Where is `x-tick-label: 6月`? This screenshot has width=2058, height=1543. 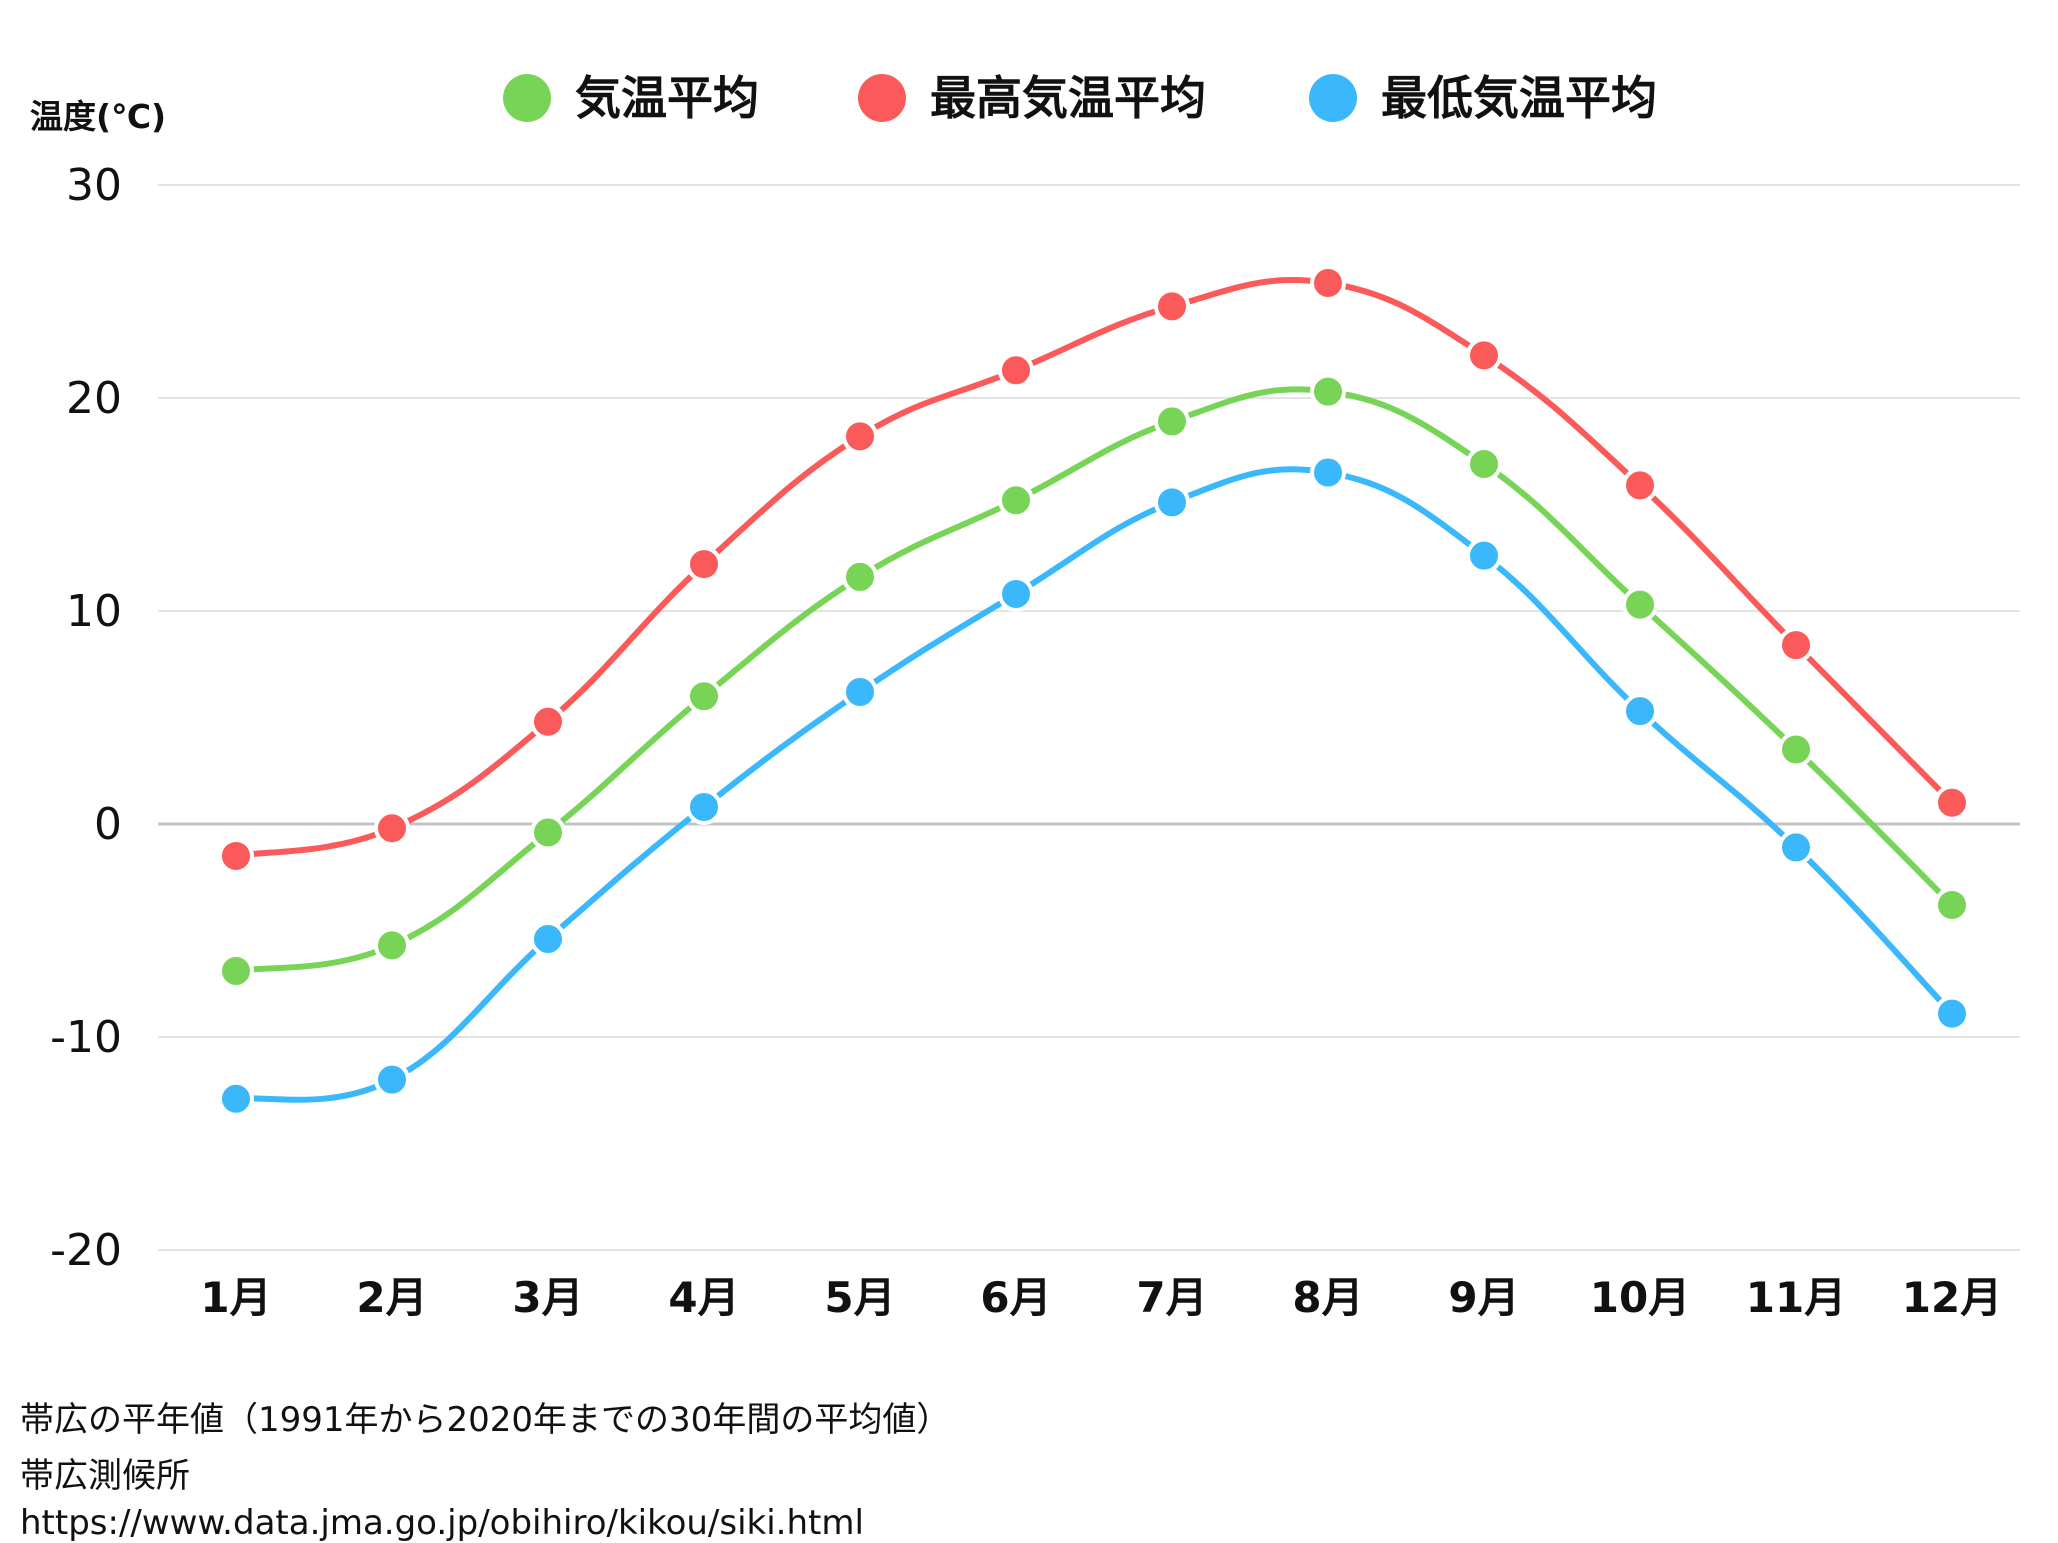
x-tick-label: 6月 is located at coordinates (1015, 1297).